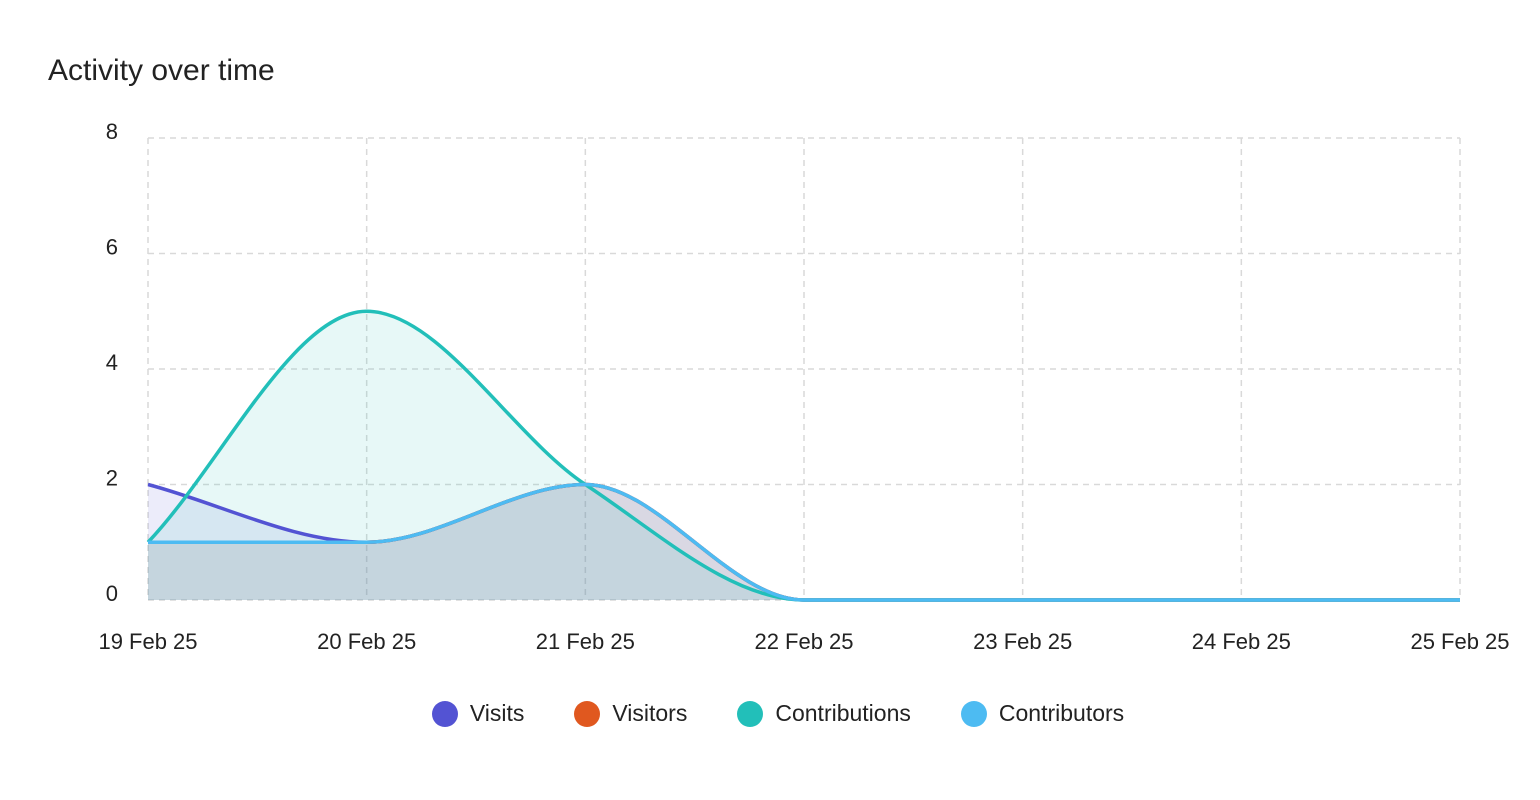 Image resolution: width=1540 pixels, height=800 pixels. Describe the element at coordinates (112, 593) in the screenshot. I see `y-tick-label: 0` at that location.